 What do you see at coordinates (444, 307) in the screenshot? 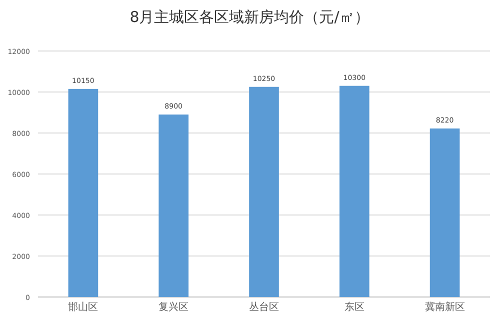
I see `x-tick-label: 冀南新区` at bounding box center [444, 307].